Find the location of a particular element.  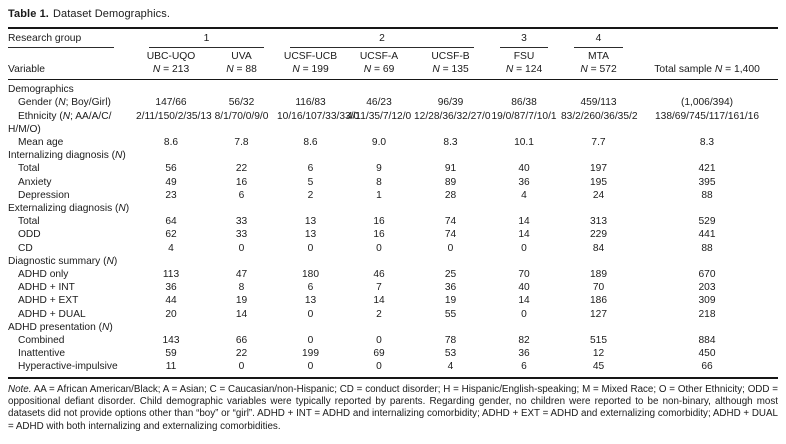

data-row: ADHD + EXT 44 19 13 14 19 14 186 309 is located at coordinates (393, 300).